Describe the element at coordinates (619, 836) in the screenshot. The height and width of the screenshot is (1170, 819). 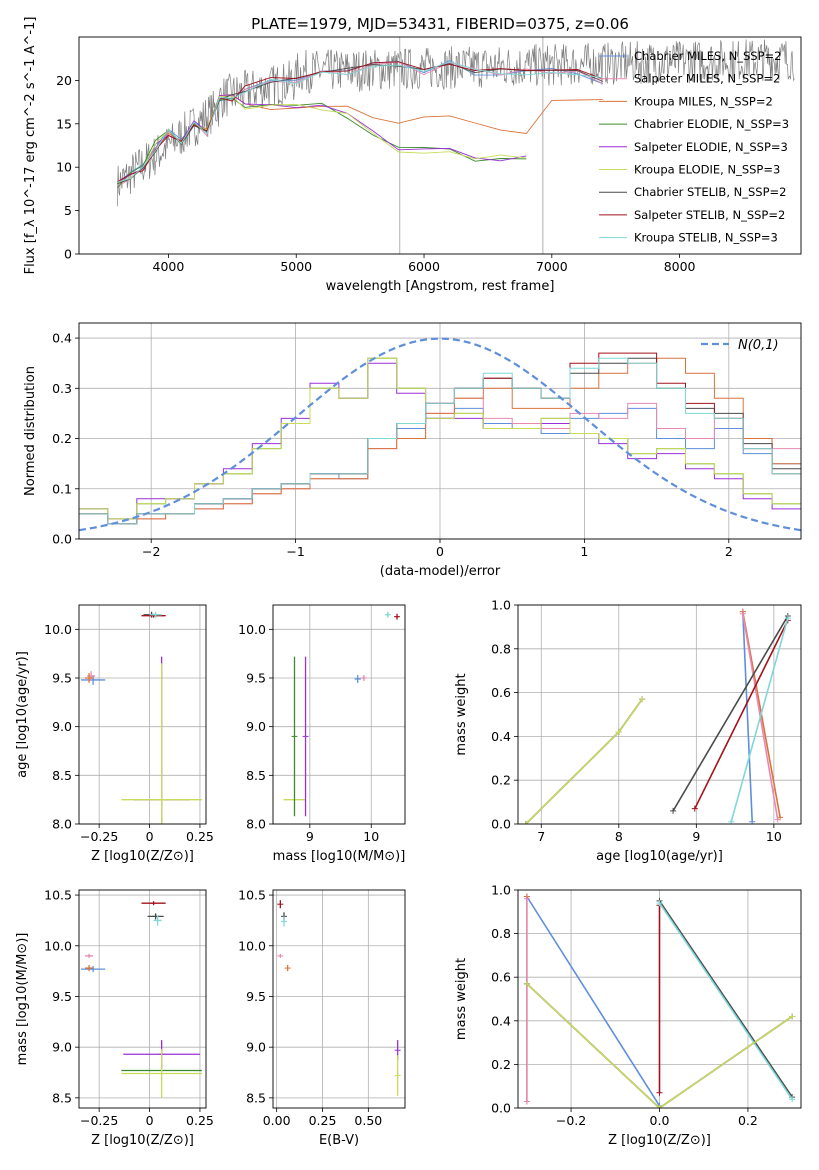
I see `x-tick-label: 8` at that location.